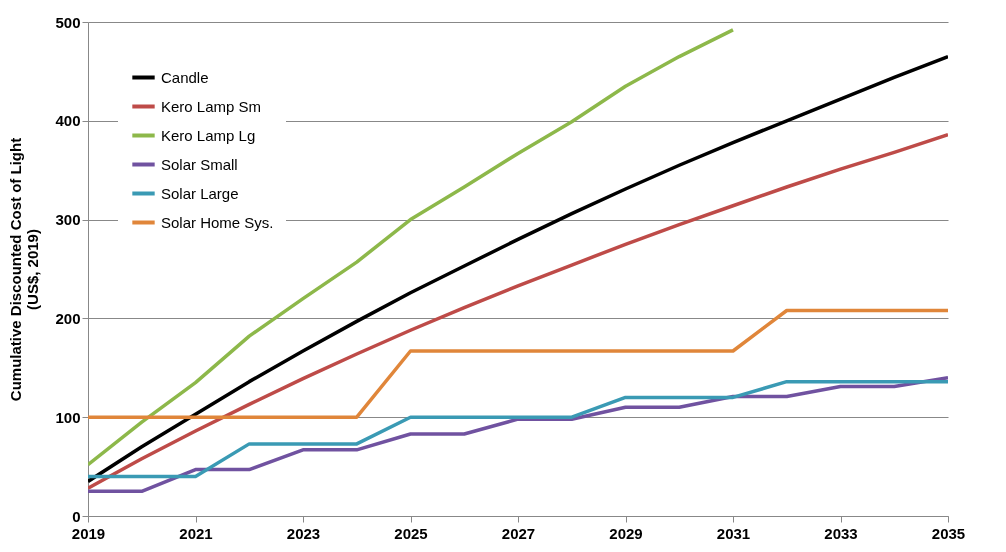  What do you see at coordinates (211, 106) in the screenshot?
I see `legend-label: Kero Lamp Sm` at bounding box center [211, 106].